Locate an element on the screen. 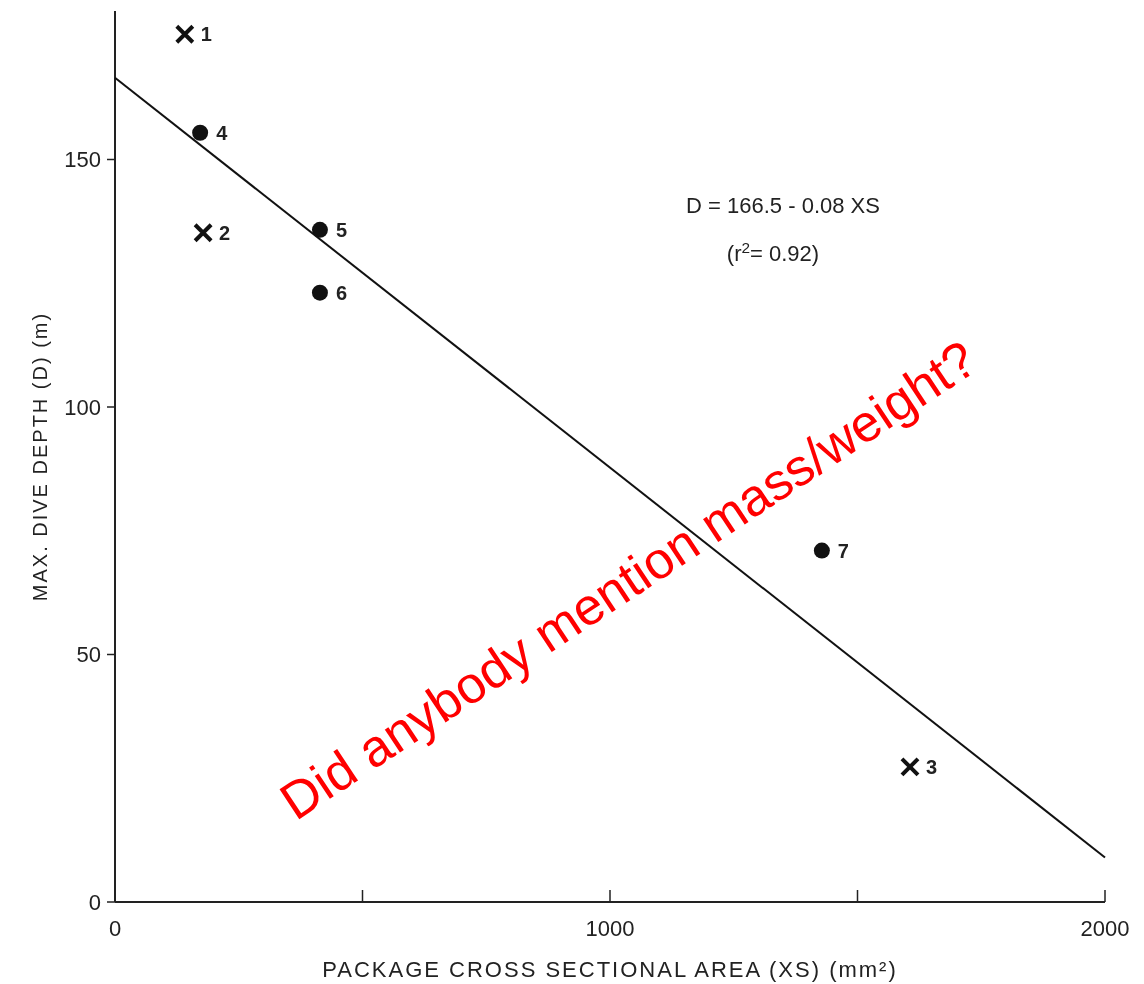 Image resolution: width=1144 pixels, height=984 pixels. annotation: 1 is located at coordinates (206, 34).